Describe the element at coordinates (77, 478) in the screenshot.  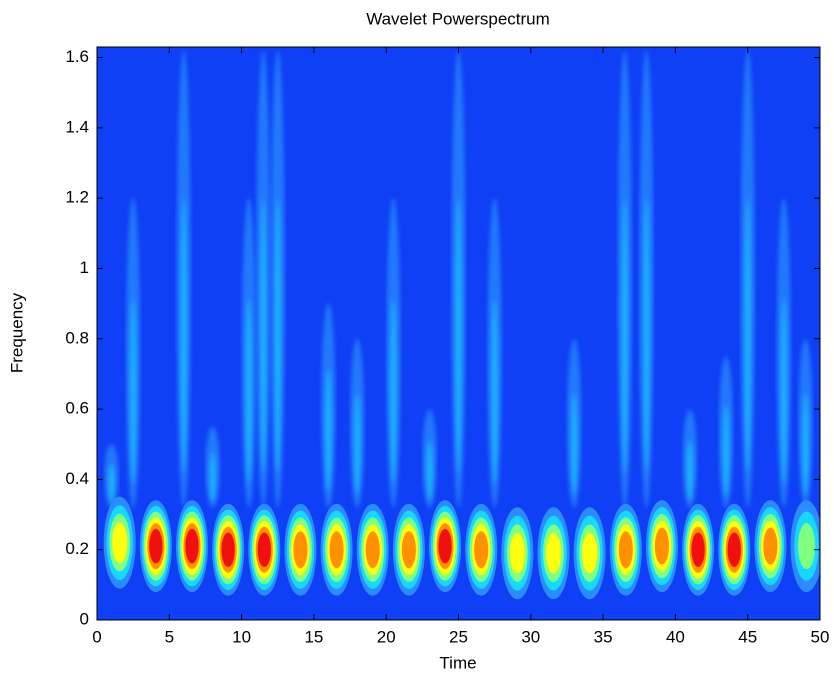
I see `y-tick-label: 0.4` at that location.